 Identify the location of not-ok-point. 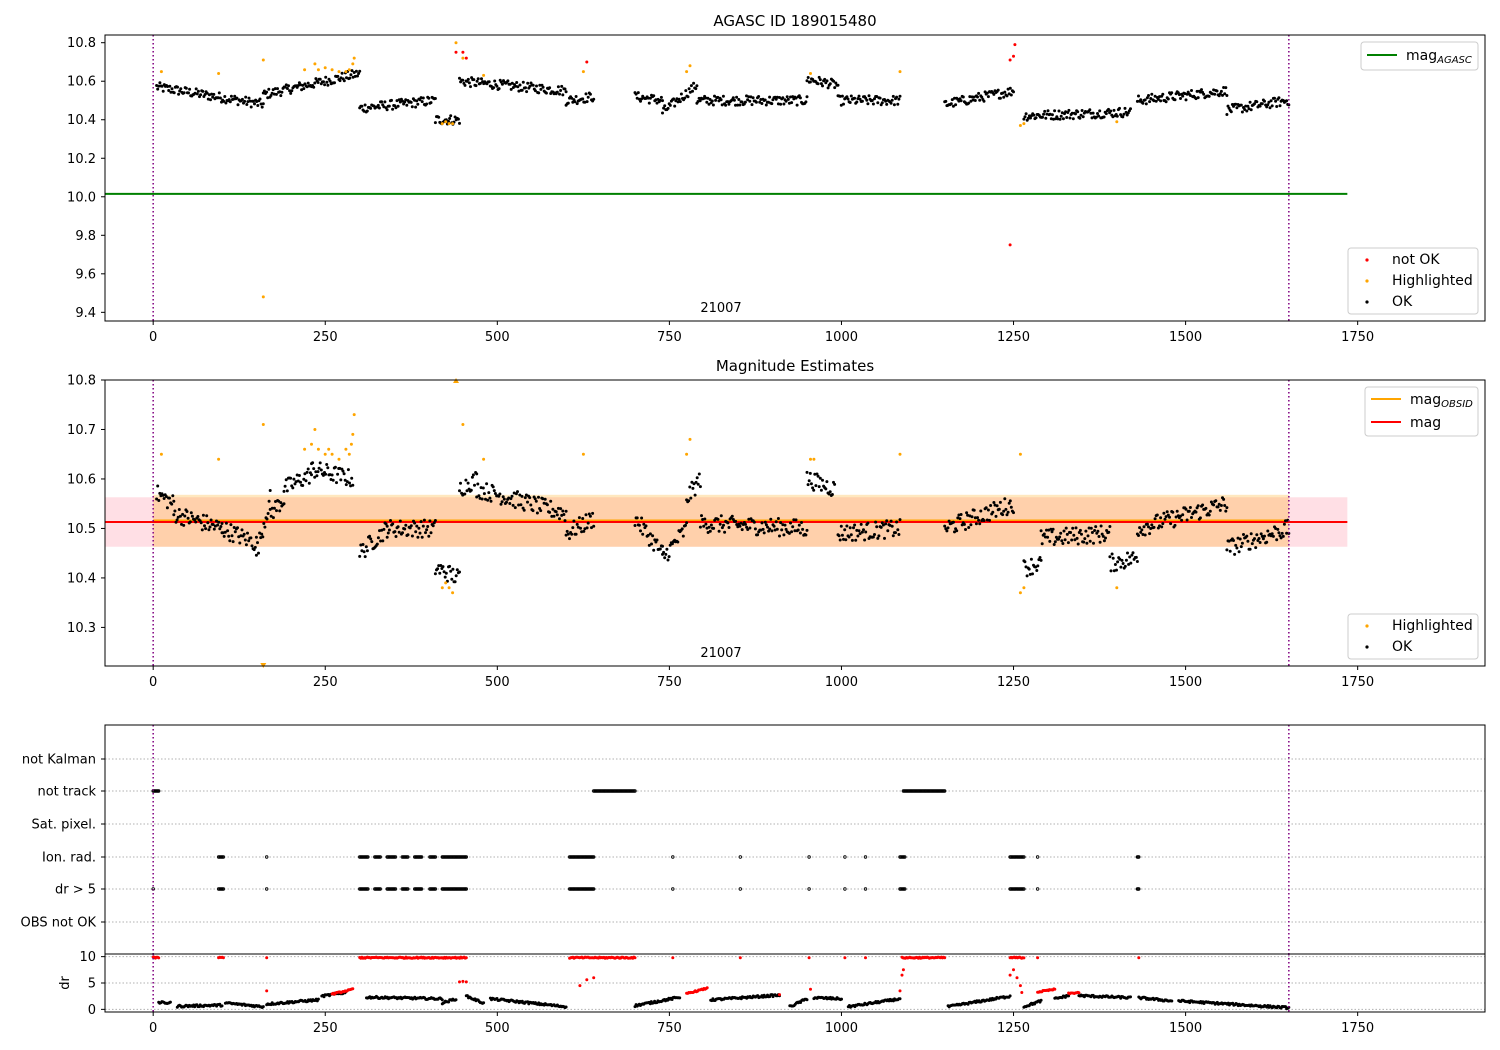
(1015, 45).